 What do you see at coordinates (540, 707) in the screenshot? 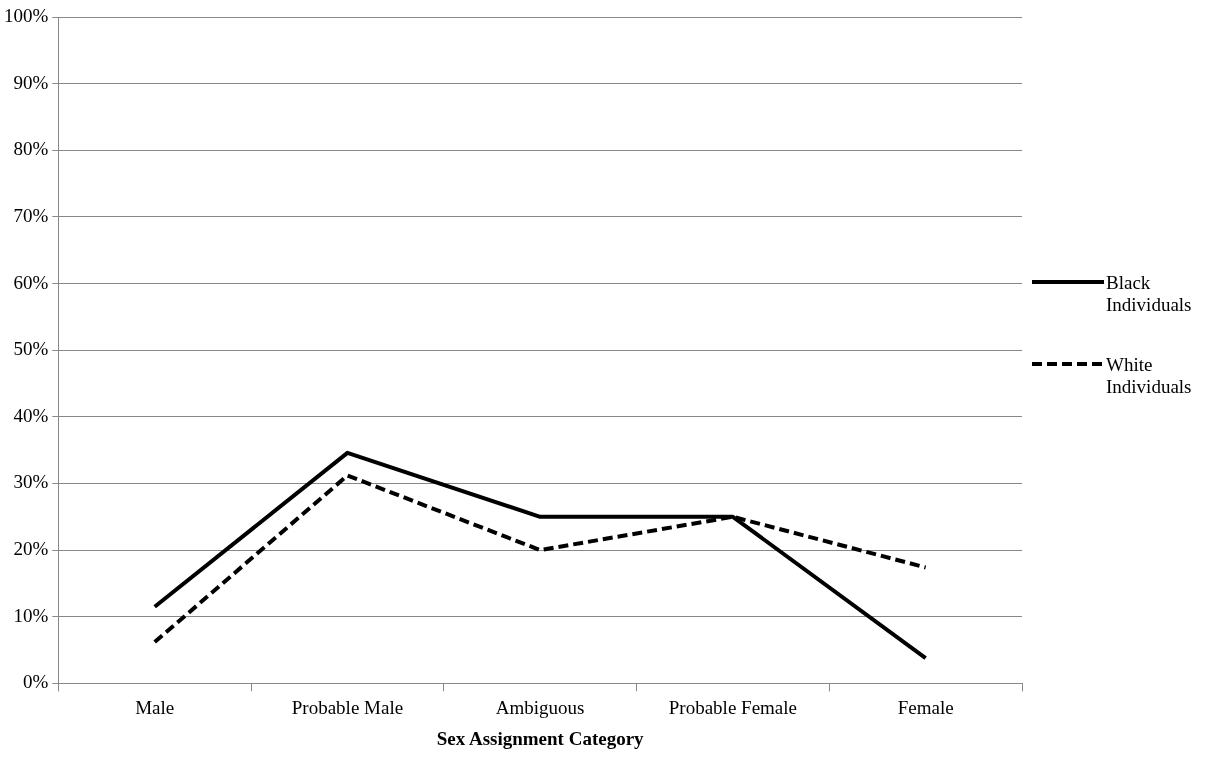
I see `x-tick-label: Ambiguous` at bounding box center [540, 707].